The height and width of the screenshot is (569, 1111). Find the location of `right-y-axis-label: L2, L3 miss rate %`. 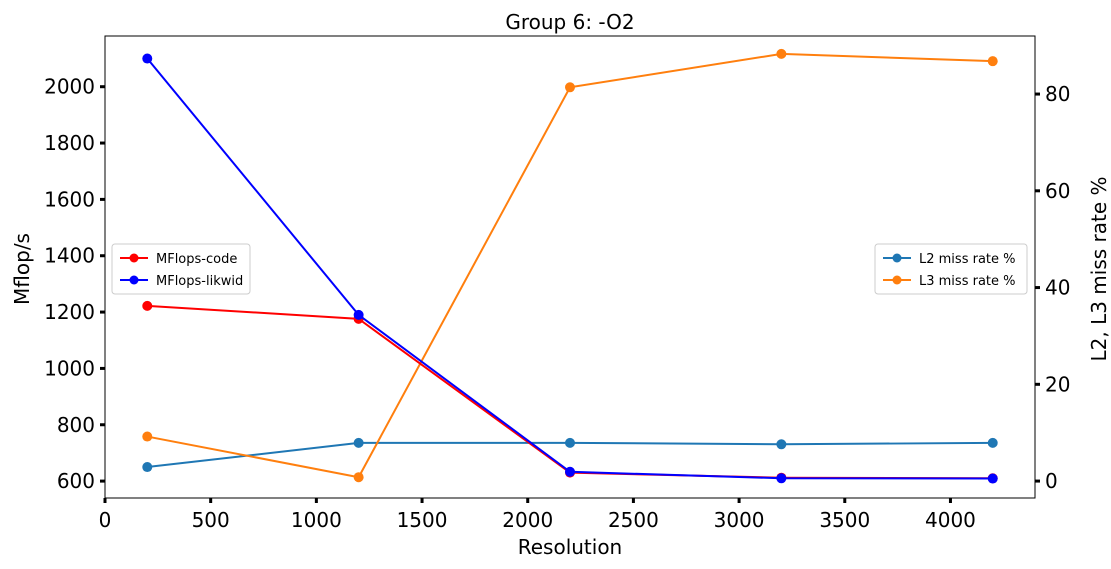

right-y-axis-label: L2, L3 miss rate % is located at coordinates (1099, 268).